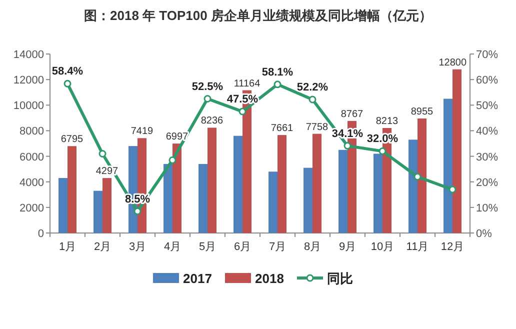  Describe the element at coordinates (269, 278) in the screenshot. I see `legend-label: 2018` at that location.